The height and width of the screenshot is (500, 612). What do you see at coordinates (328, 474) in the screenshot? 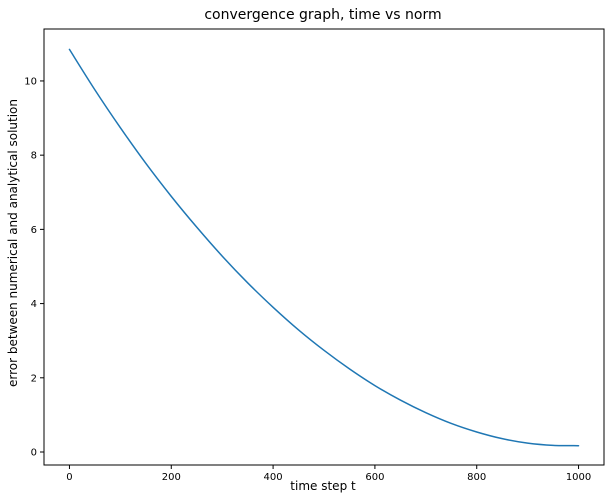
I see `x-axis: 0 200 400 600 800 1000` at bounding box center [328, 474].